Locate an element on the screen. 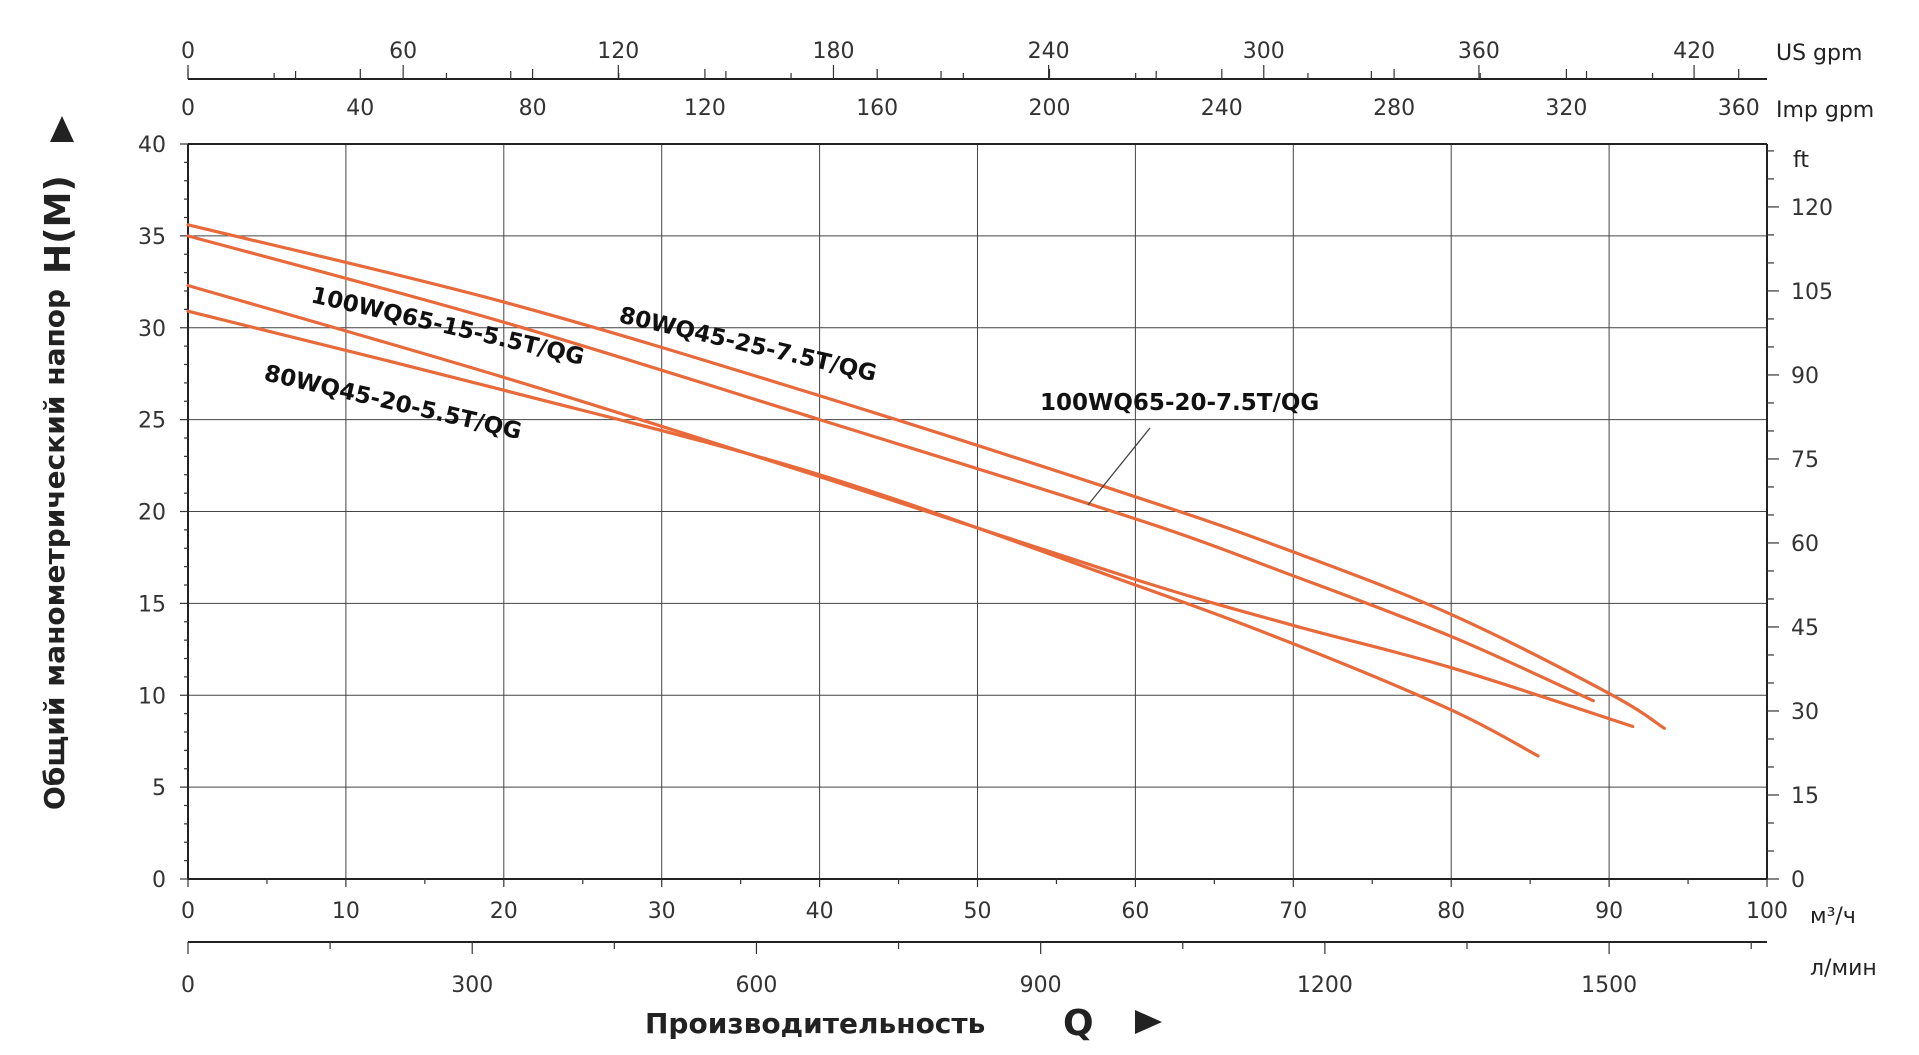 Image resolution: width=1919 pixels, height=1055 pixels. x-tick-label: 100 is located at coordinates (1767, 911).